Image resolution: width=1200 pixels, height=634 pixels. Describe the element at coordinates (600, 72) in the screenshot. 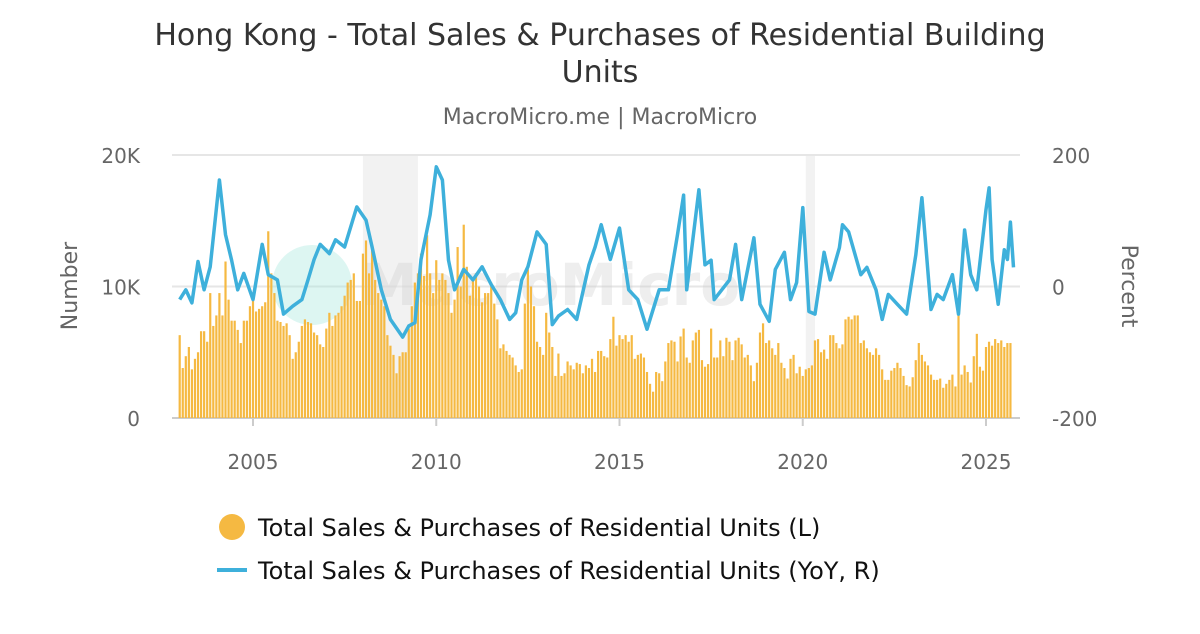

I see `chart-title-line2: Units` at that location.